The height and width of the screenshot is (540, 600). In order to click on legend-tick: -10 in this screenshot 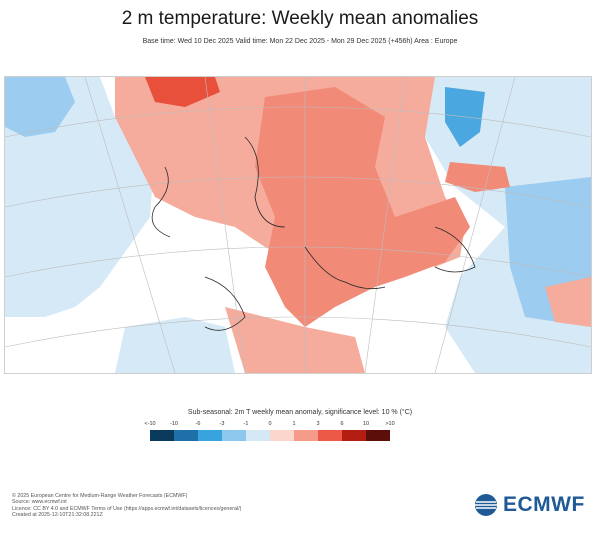, I will do `click(174, 424)`.